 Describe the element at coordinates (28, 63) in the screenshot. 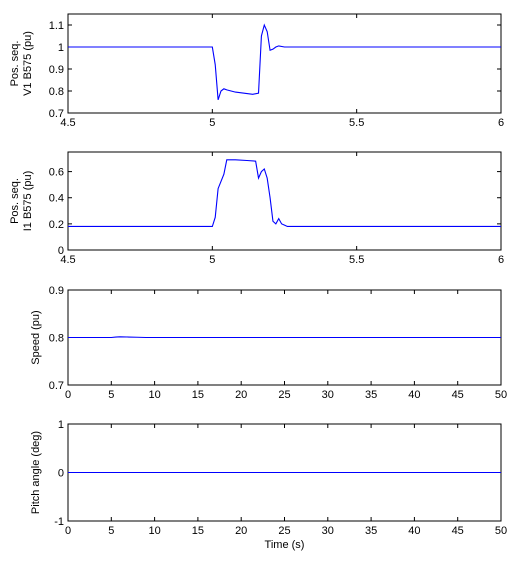

I see `y-axis-label: V1 B575 (pu)` at that location.